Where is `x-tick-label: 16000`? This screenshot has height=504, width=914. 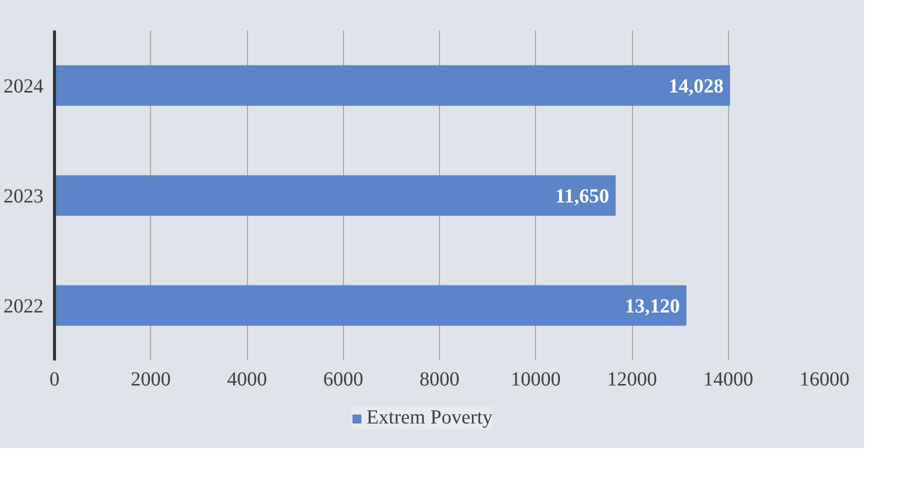 x-tick-label: 16000 is located at coordinates (825, 379).